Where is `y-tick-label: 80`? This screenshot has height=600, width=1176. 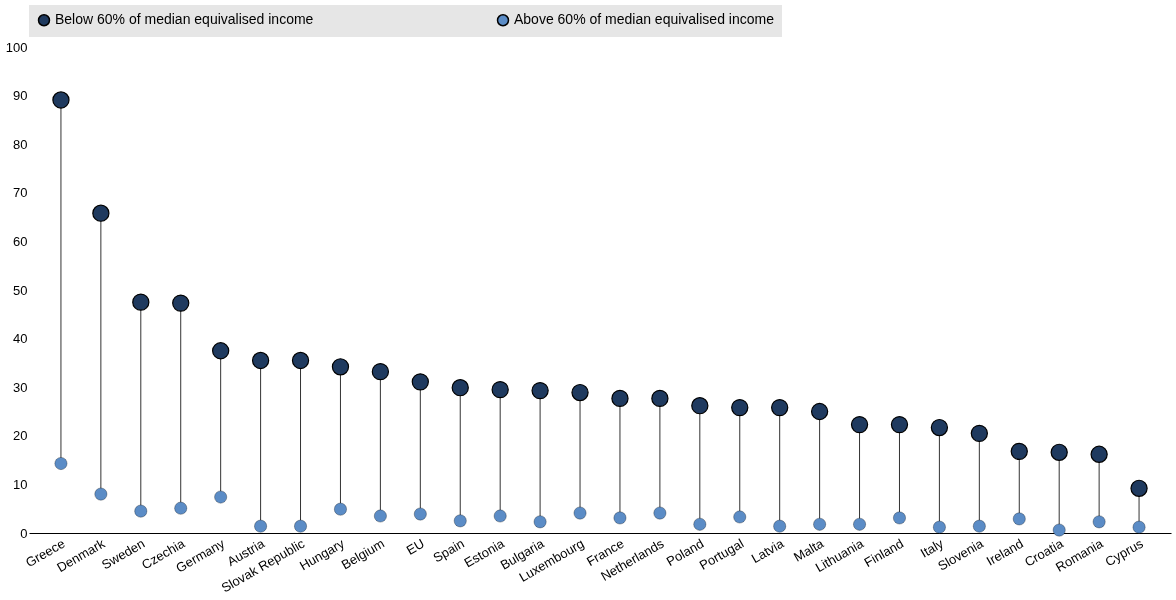 y-tick-label: 80 is located at coordinates (20, 144).